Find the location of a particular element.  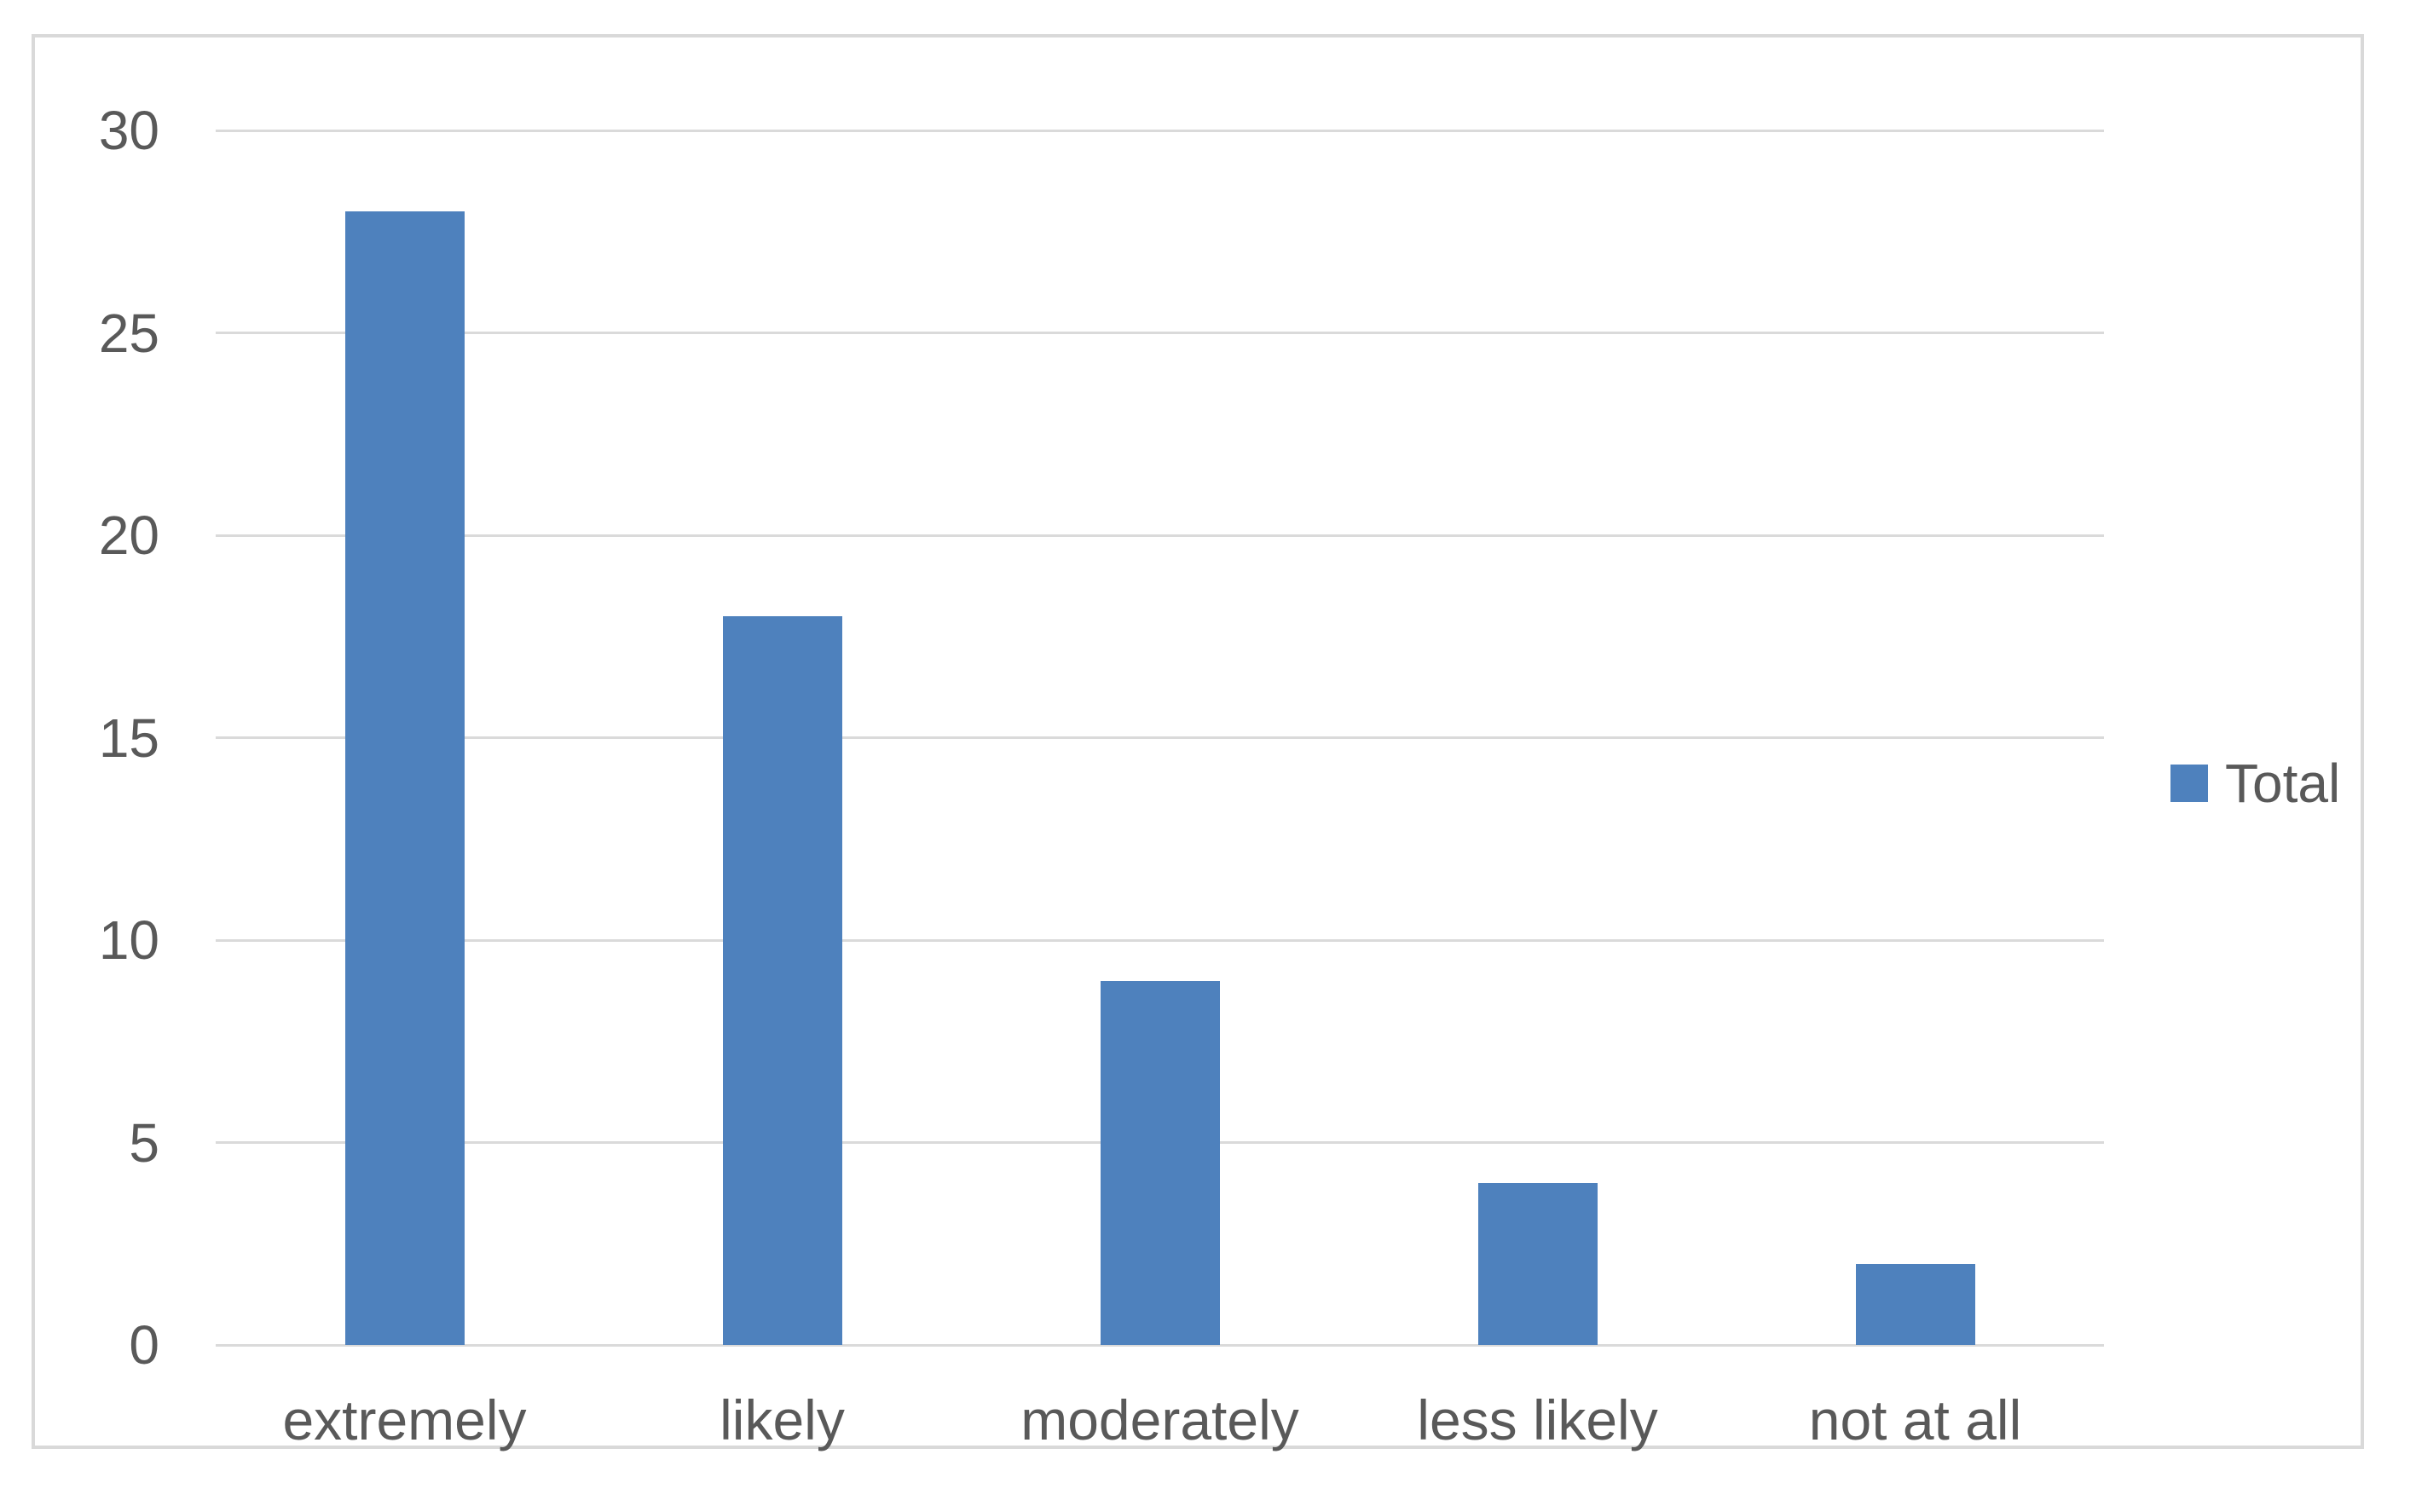

bar-not-at-all is located at coordinates (1915, 1304).